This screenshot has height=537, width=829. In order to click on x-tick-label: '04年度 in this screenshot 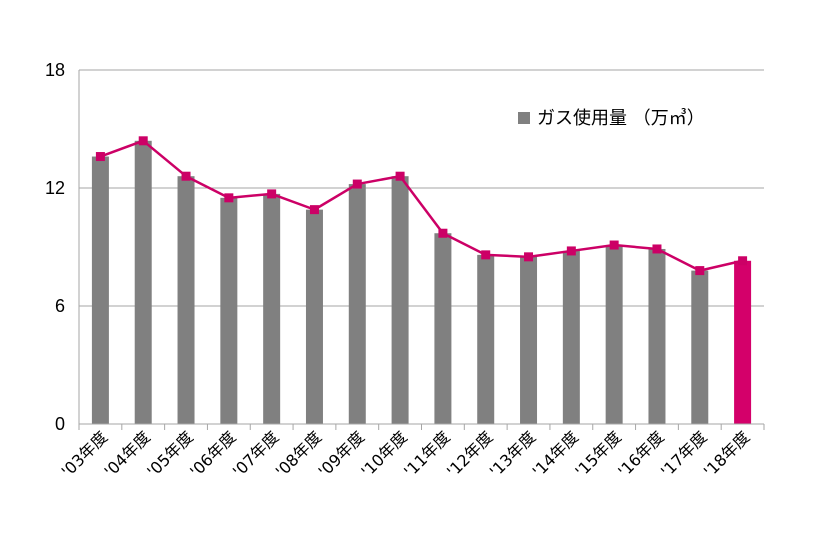, I will do `click(127, 454)`.